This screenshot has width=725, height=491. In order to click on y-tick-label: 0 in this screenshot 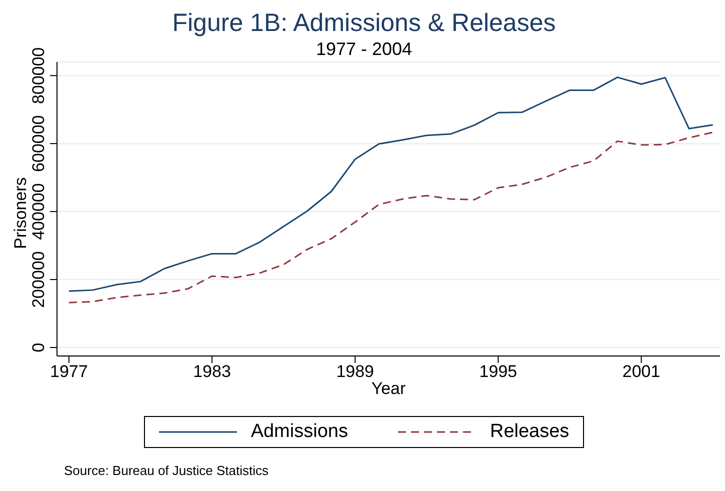, I will do `click(38, 347)`.